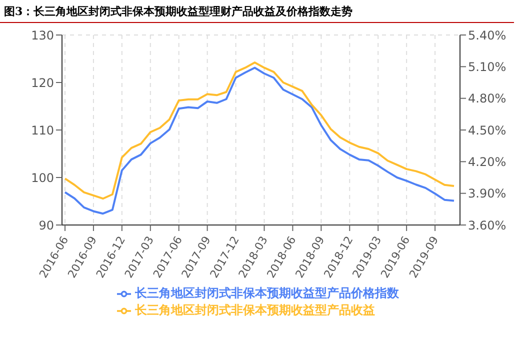 This screenshot has width=526, height=349. I want to click on y2-tick-label: 3.90%, so click(487, 193).